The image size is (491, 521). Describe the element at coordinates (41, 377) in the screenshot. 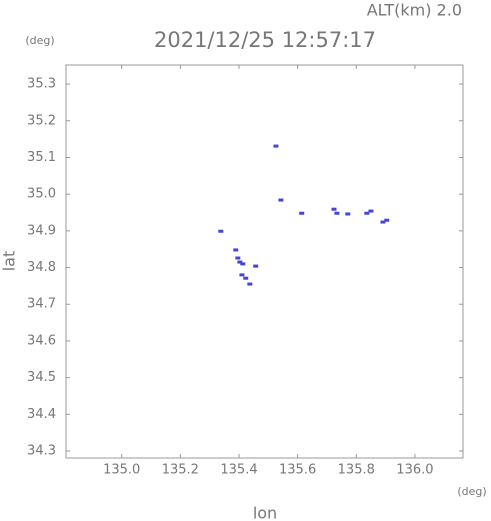

I see `y-tick-label: 34.5` at that location.